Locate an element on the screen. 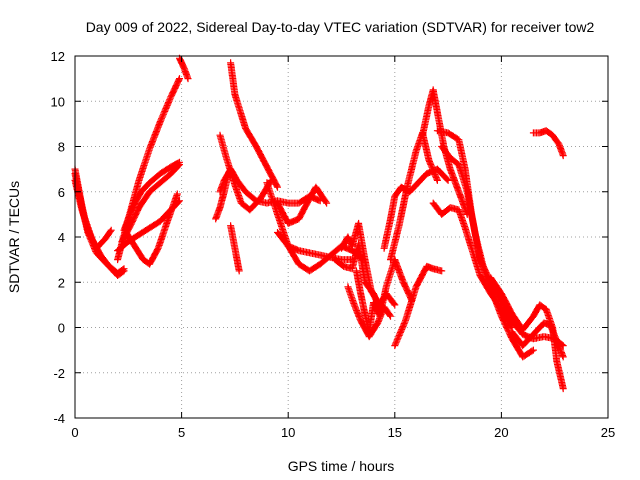 This screenshot has height=480, width=640. y-tick-label: -4 is located at coordinates (59, 418).